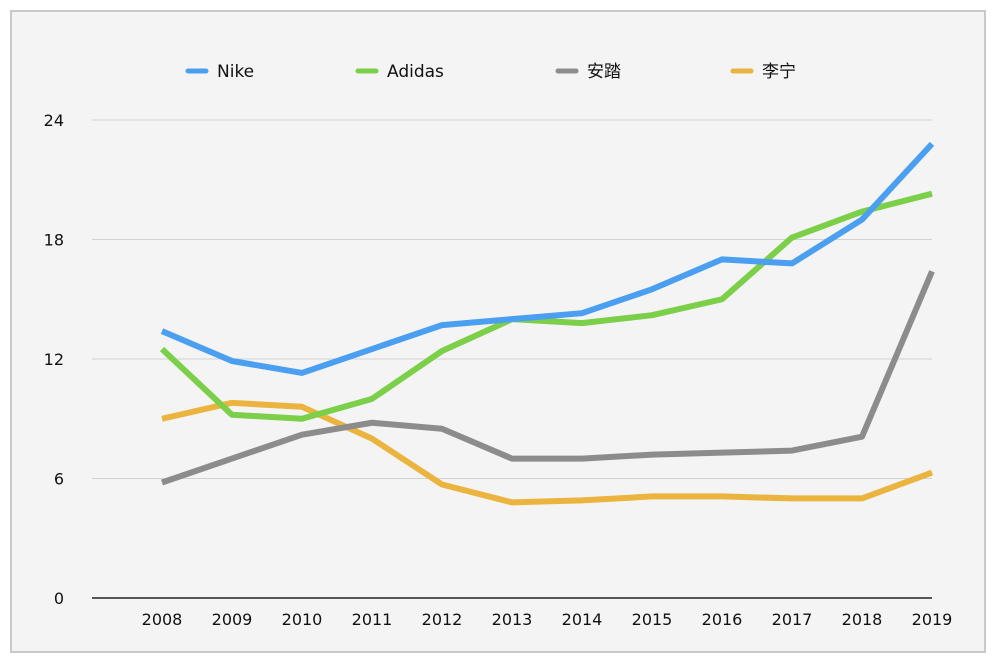 The width and height of the screenshot is (1000, 667). I want to click on x-tick-label: 2010, so click(302, 619).